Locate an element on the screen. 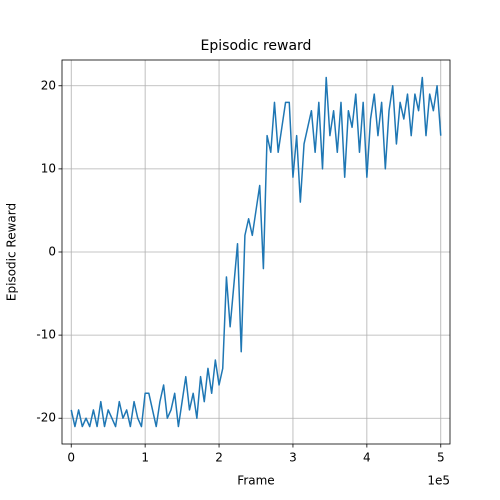 The image size is (500, 500). y-tick-label: 10 is located at coordinates (48, 168).